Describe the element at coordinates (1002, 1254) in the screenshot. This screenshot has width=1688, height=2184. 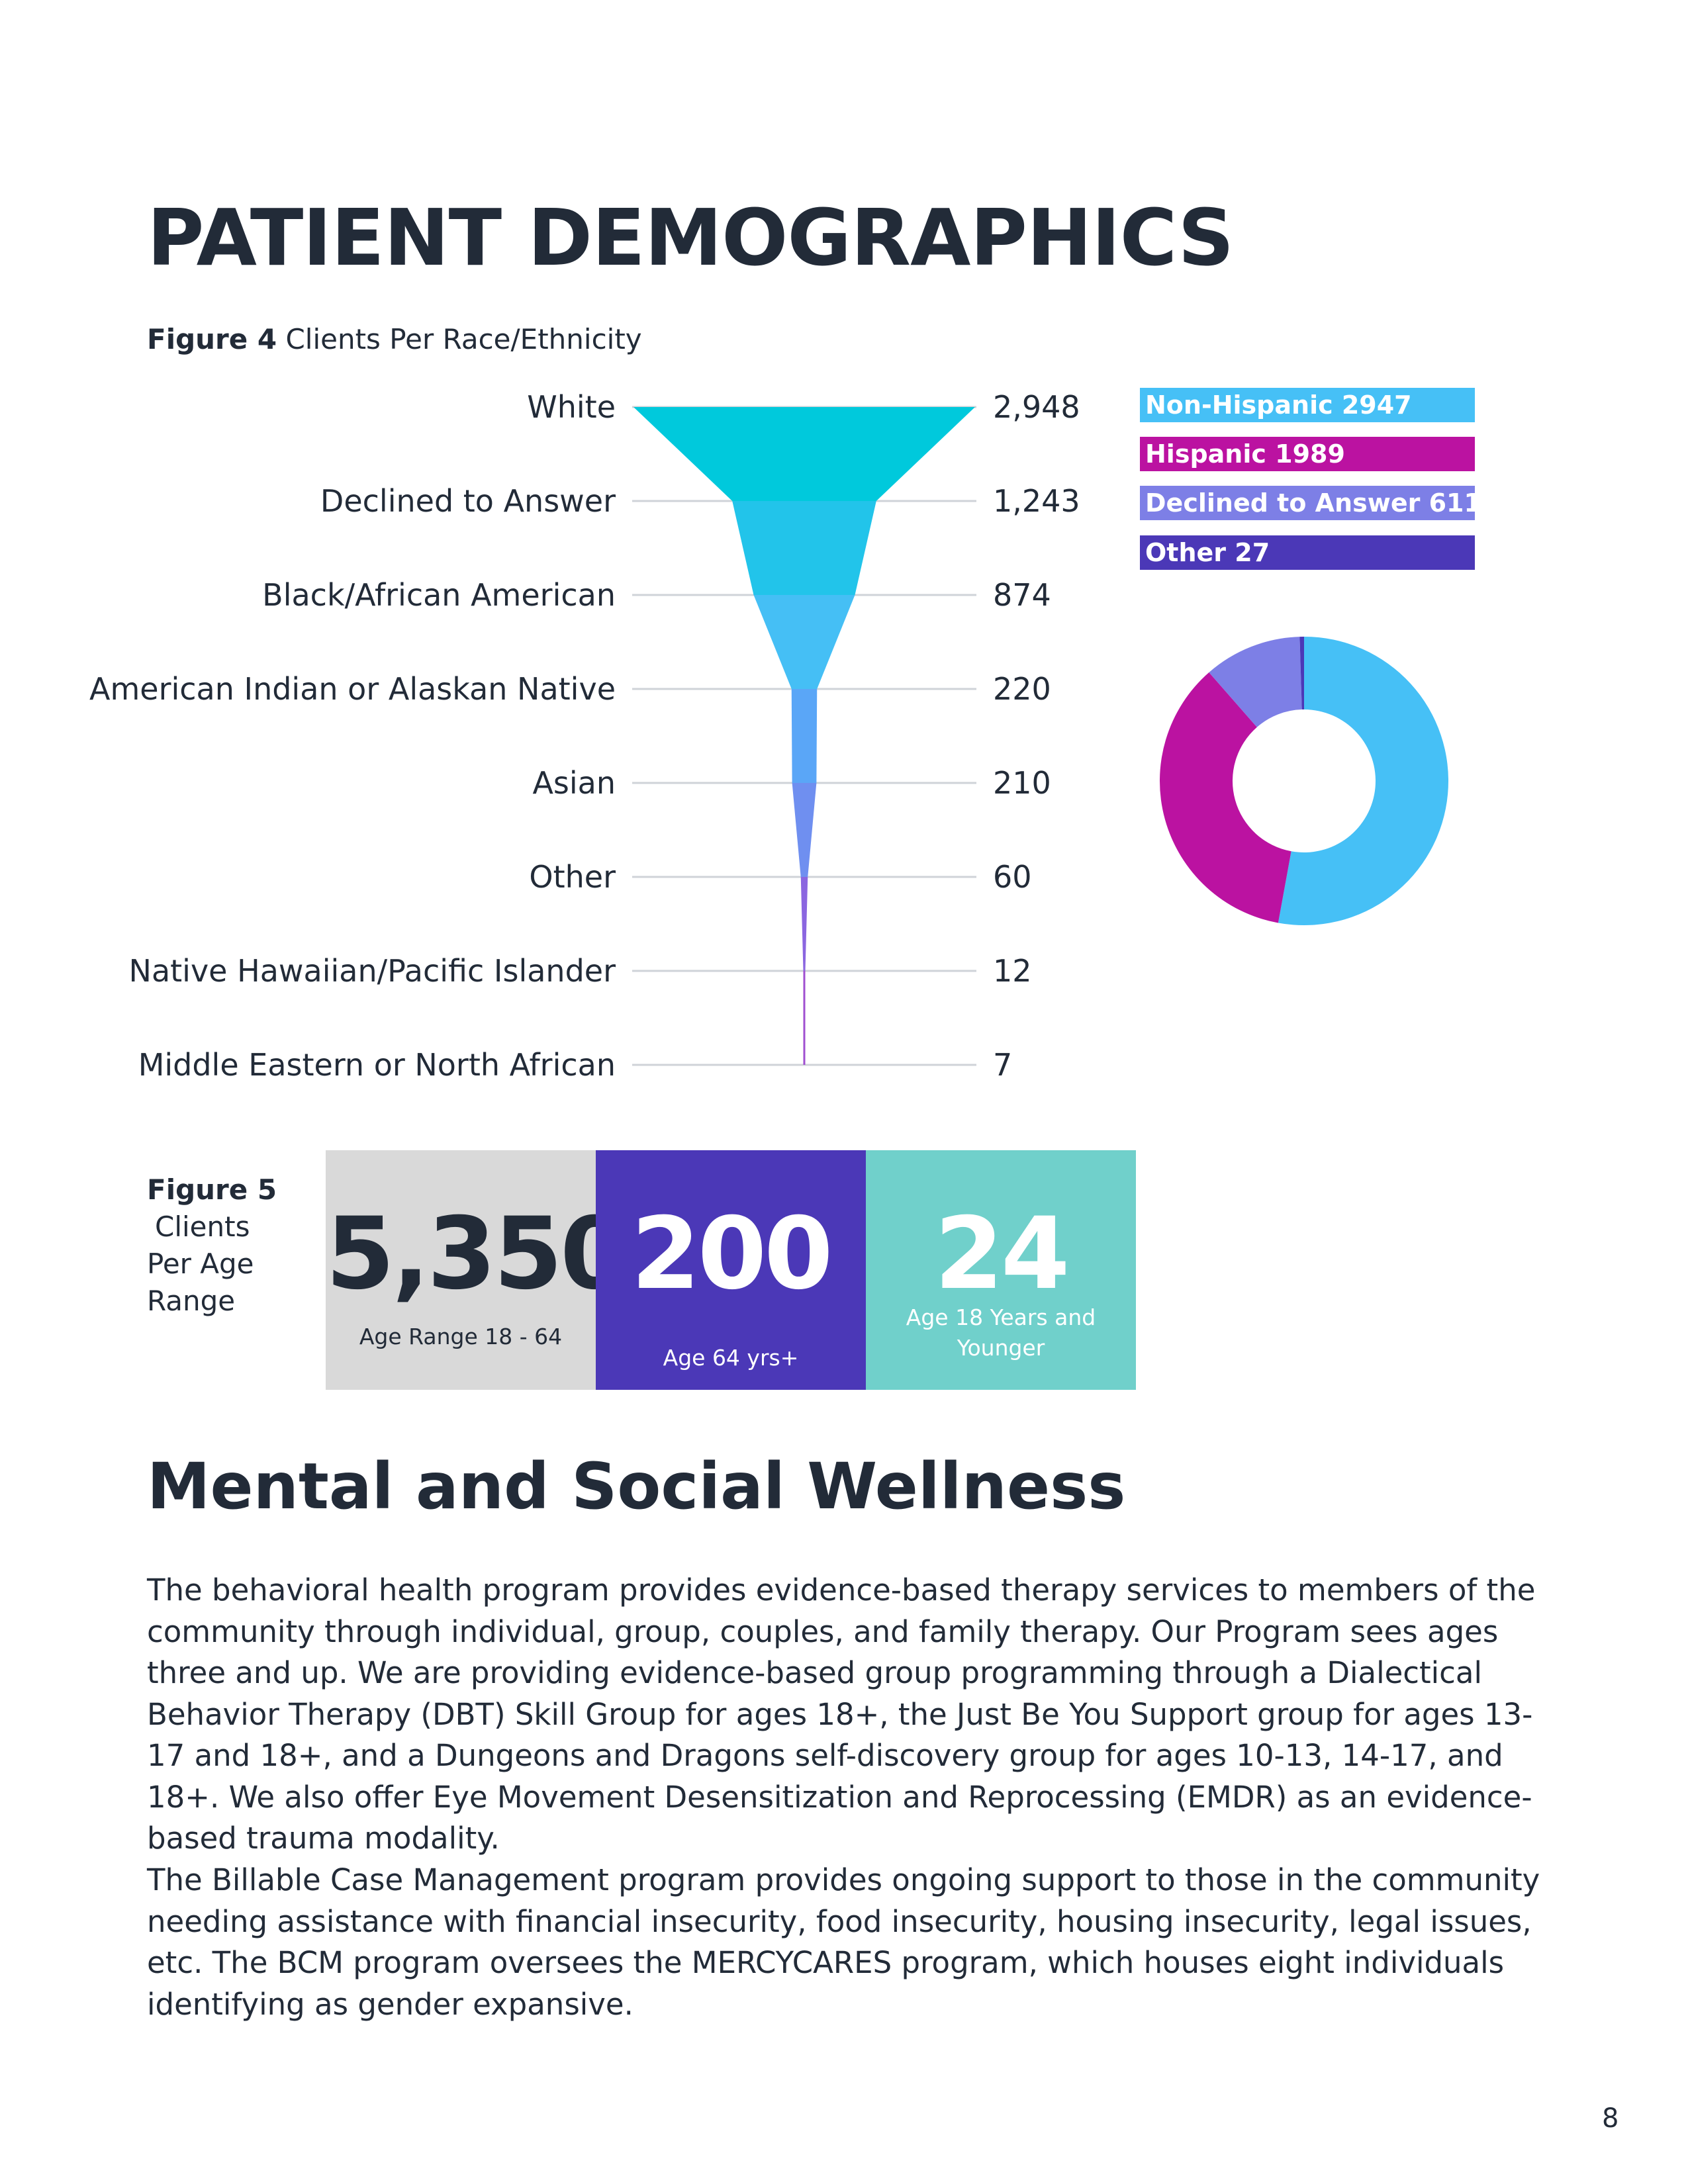
I see `stat-number-youth: 24` at that location.